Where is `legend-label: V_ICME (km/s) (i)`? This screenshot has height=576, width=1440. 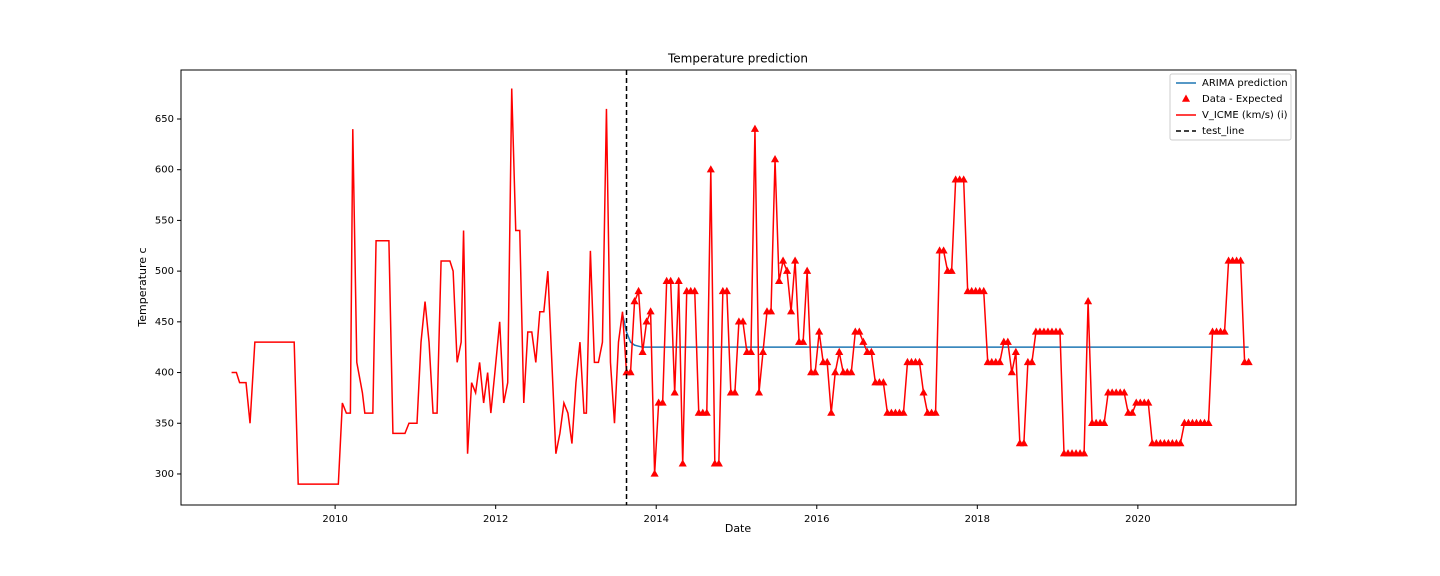 legend-label: V_ICME (km/s) (i) is located at coordinates (1245, 115).